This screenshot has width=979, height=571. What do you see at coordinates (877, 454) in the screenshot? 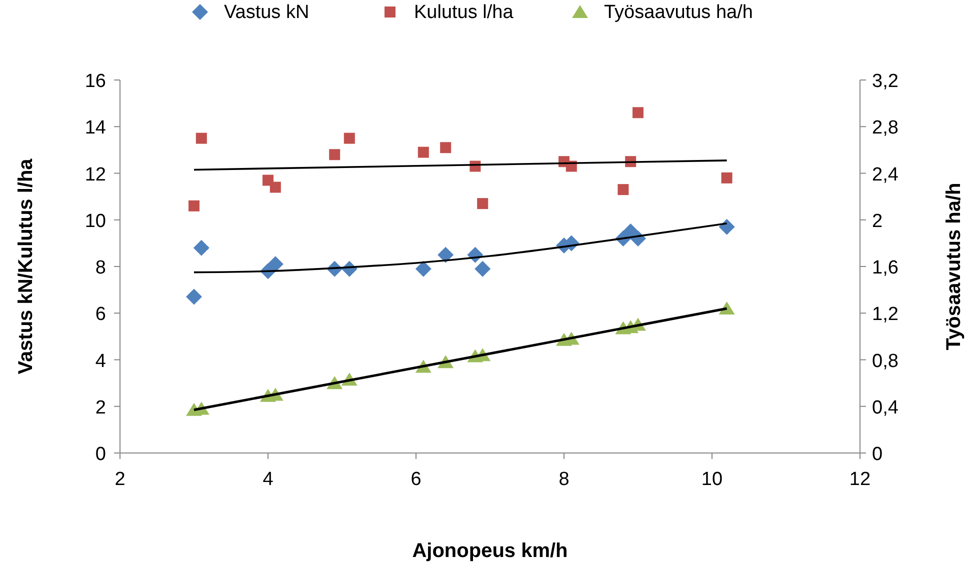
I see `y2-tick-label: 0` at bounding box center [877, 454].